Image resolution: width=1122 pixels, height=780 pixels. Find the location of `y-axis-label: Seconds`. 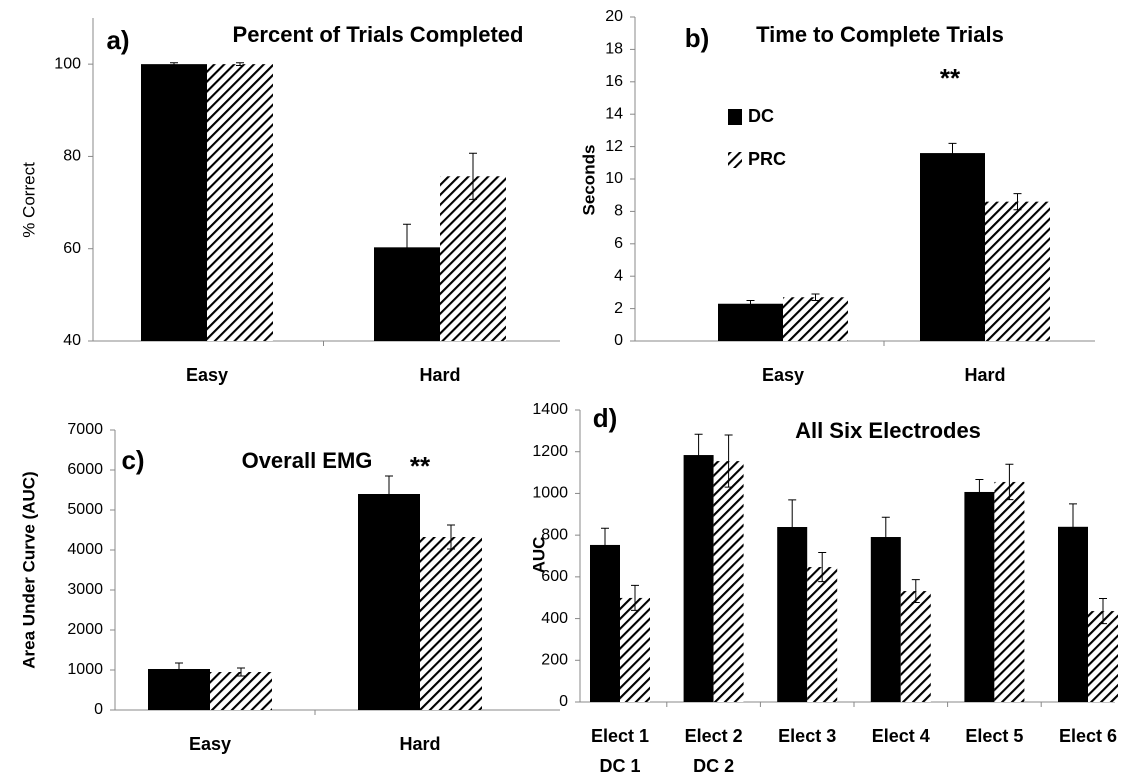

y-axis-label: Seconds is located at coordinates (588, 180).